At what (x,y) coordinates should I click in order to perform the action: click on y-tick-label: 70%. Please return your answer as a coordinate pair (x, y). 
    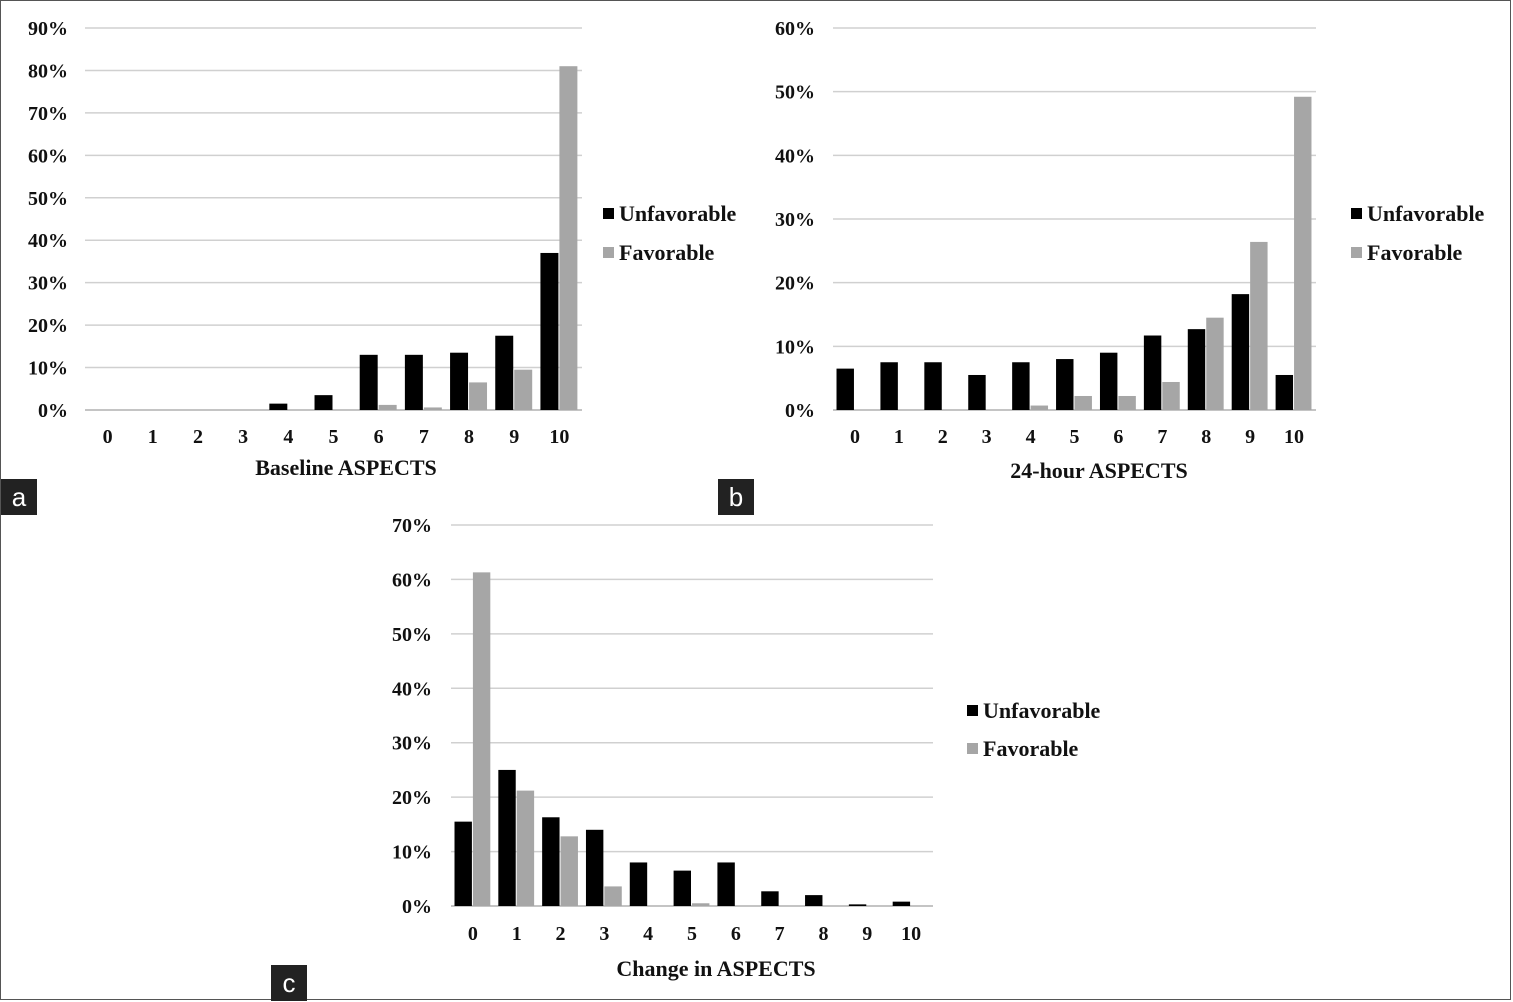
    Looking at the image, I should click on (48, 114).